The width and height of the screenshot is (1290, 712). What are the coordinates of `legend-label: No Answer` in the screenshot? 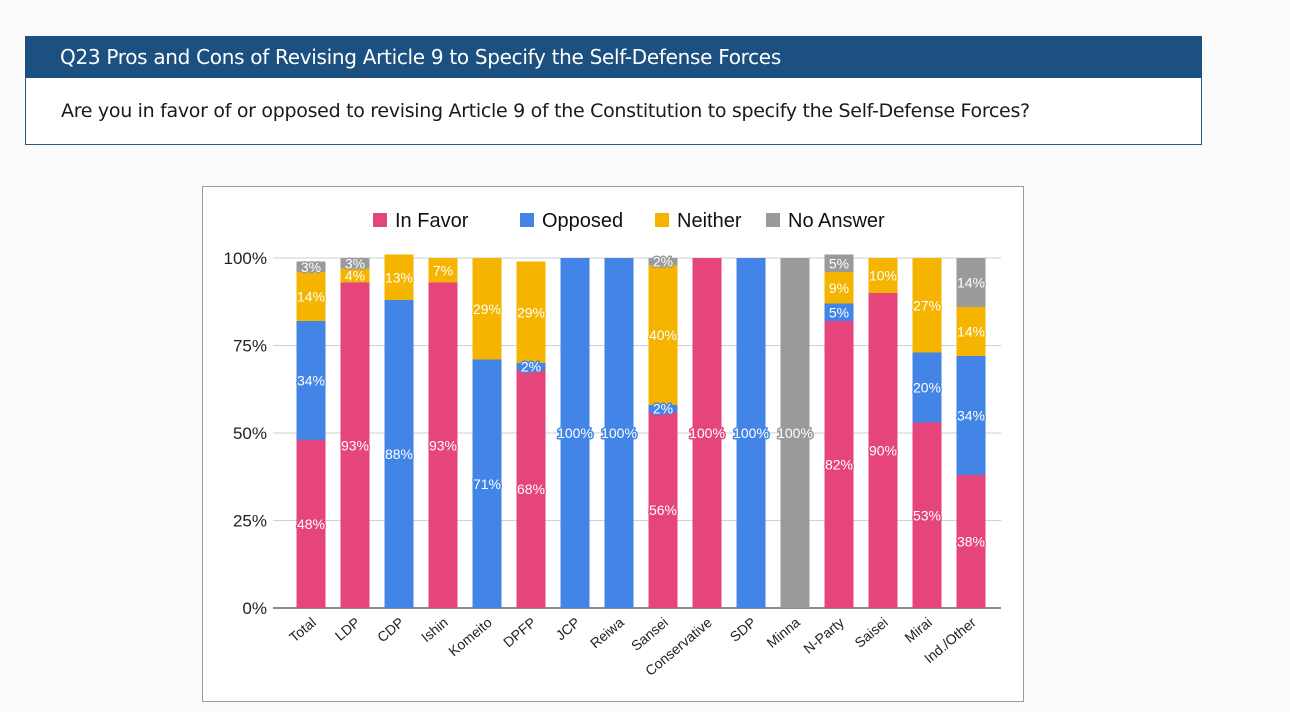 It's located at (836, 221).